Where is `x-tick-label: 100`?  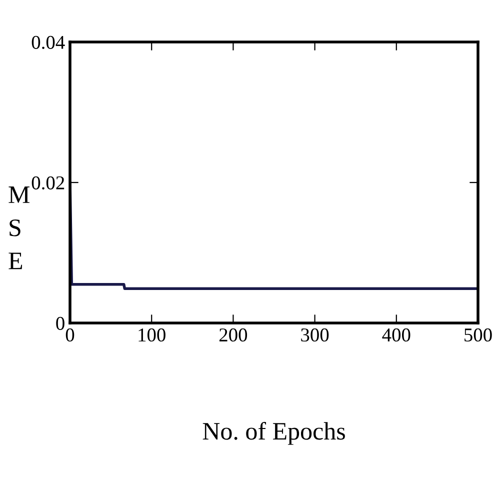 x-tick-label: 100 is located at coordinates (152, 335).